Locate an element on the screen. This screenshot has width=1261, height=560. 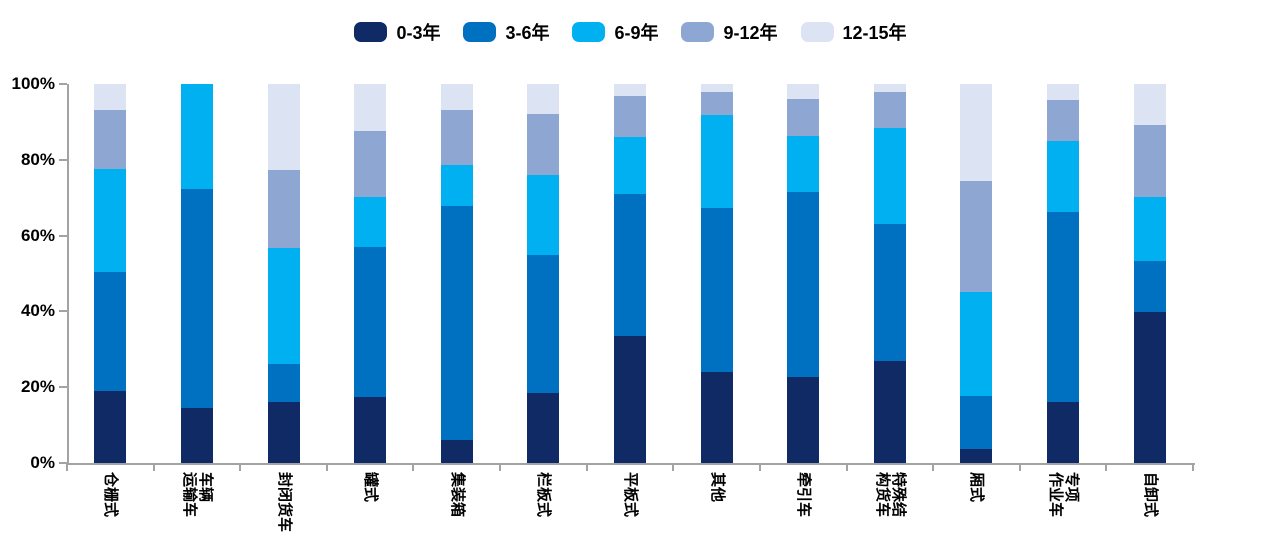
bar-segment-集装箱-12-15年 is located at coordinates (456, 97).